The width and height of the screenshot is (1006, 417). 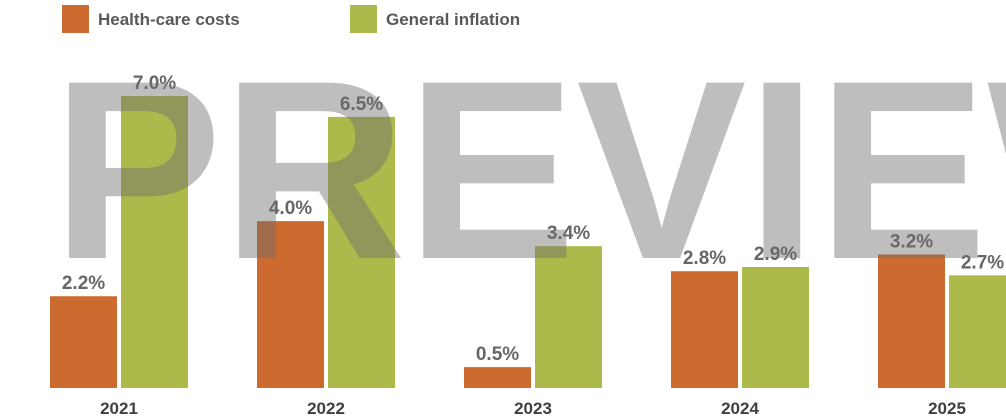 What do you see at coordinates (704, 258) in the screenshot?
I see `data-label: 2.8%` at bounding box center [704, 258].